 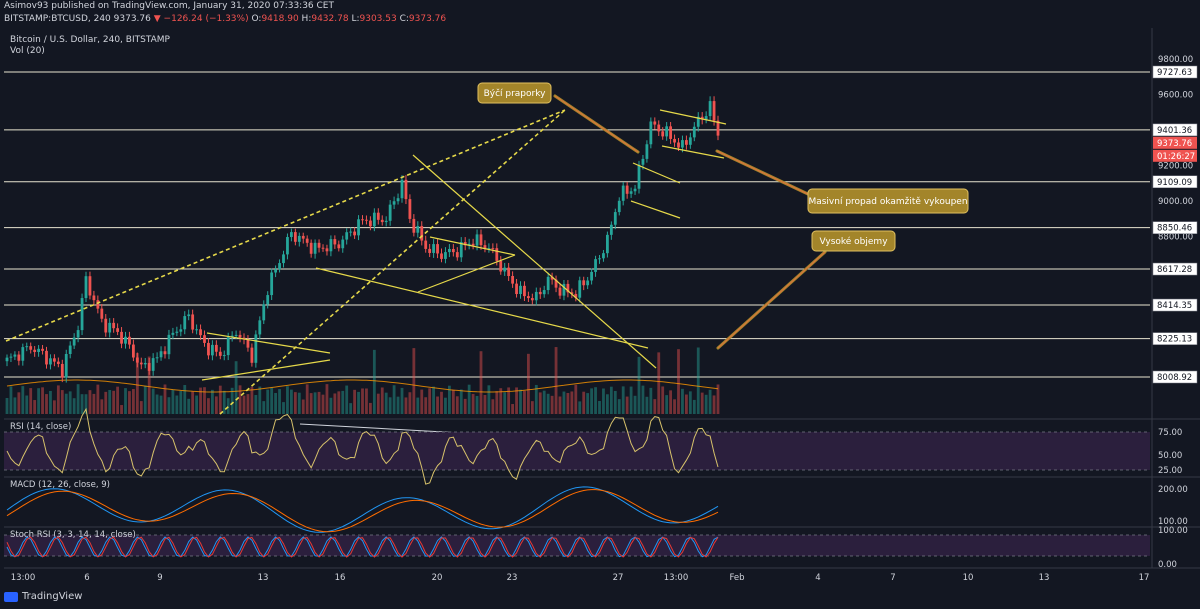 What do you see at coordinates (263, 578) in the screenshot?
I see `time-tick-label: 13` at bounding box center [263, 578].